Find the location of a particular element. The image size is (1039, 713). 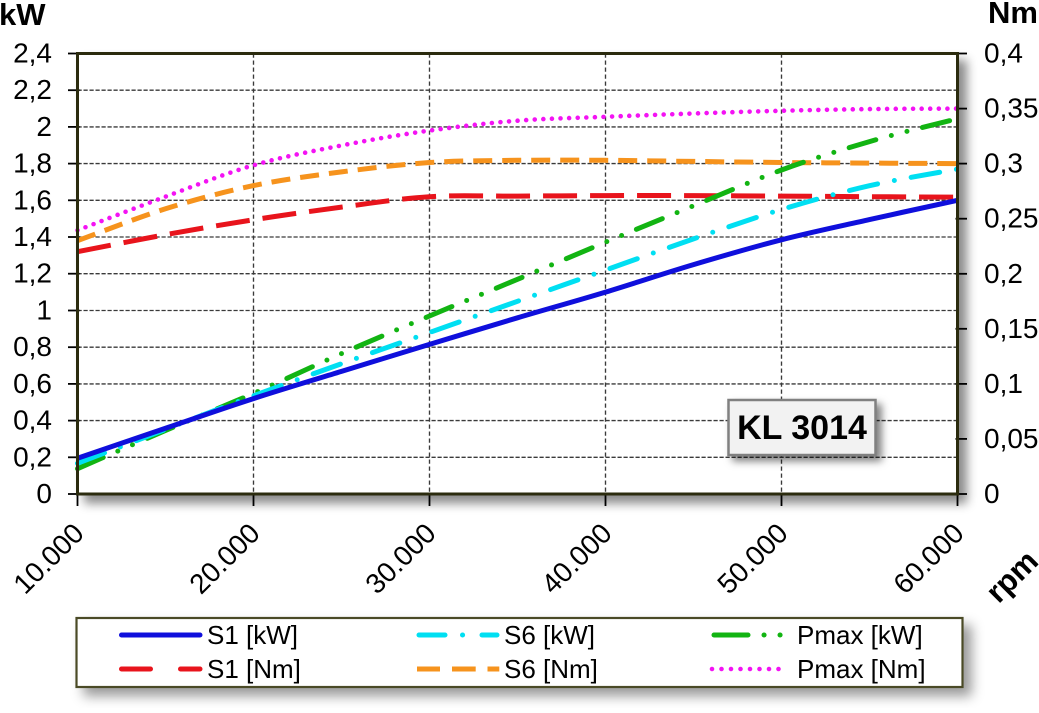

svg-text: KL 3014 is located at coordinates (802, 428).